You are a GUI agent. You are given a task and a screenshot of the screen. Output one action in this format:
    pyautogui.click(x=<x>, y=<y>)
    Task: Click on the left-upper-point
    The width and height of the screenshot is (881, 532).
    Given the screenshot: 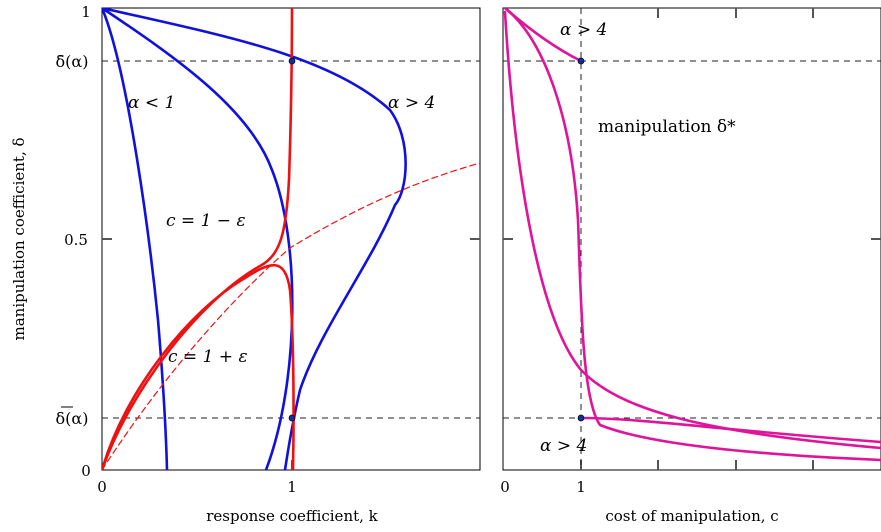 What is the action you would take?
    pyautogui.click(x=292, y=61)
    